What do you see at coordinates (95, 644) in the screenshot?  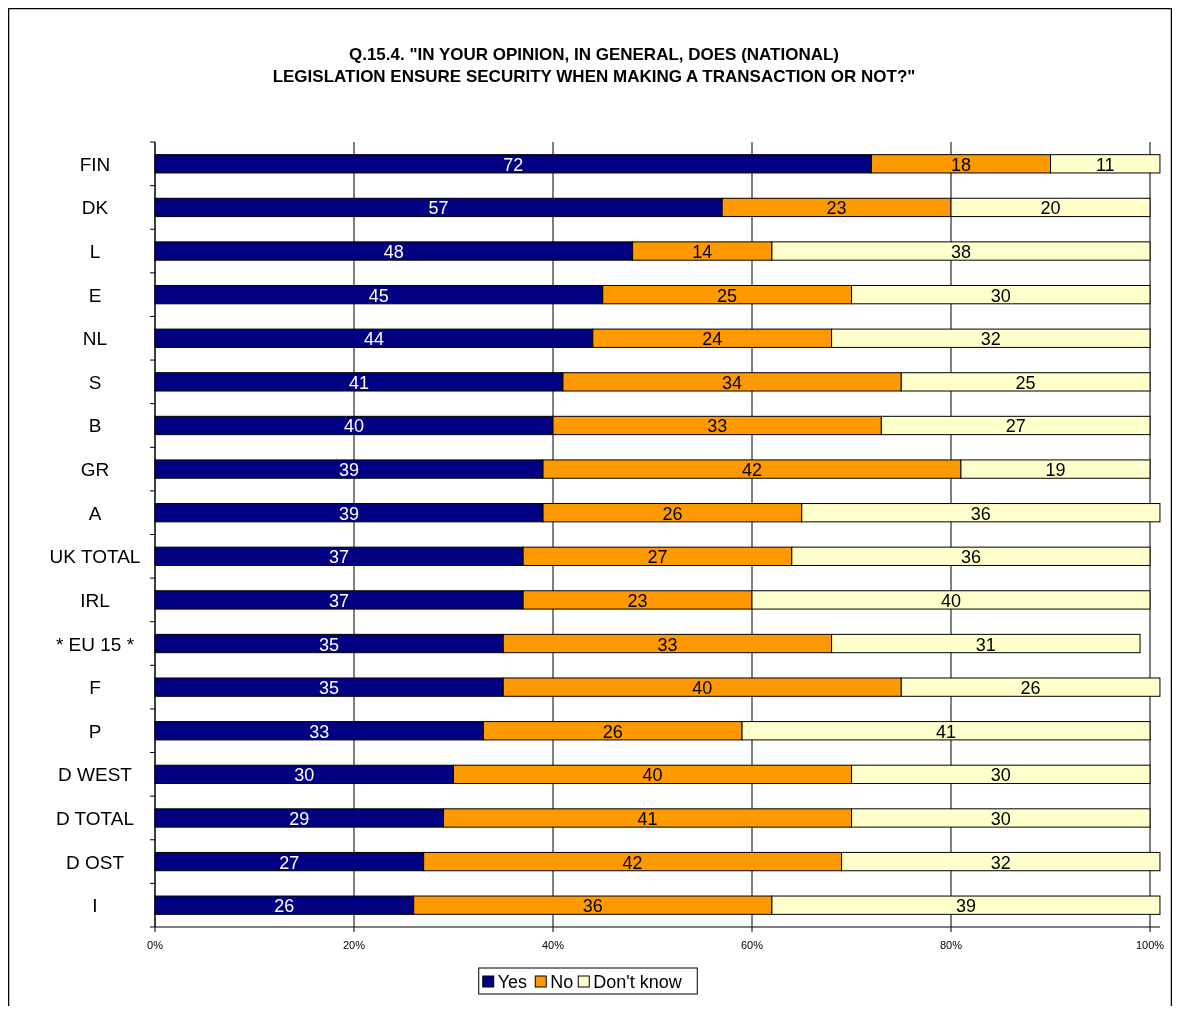 I see `y-tick-label: * EU 15 *` at bounding box center [95, 644].